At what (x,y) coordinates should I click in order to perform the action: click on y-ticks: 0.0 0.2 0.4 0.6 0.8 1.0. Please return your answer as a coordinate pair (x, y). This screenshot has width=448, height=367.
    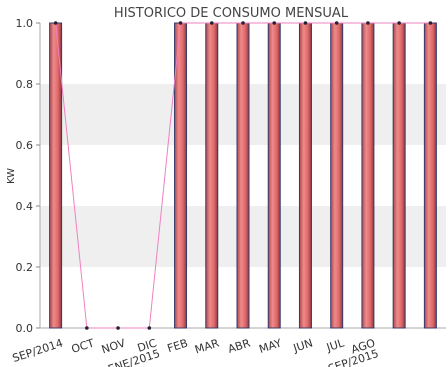
    Looking at the image, I should click on (28, 176).